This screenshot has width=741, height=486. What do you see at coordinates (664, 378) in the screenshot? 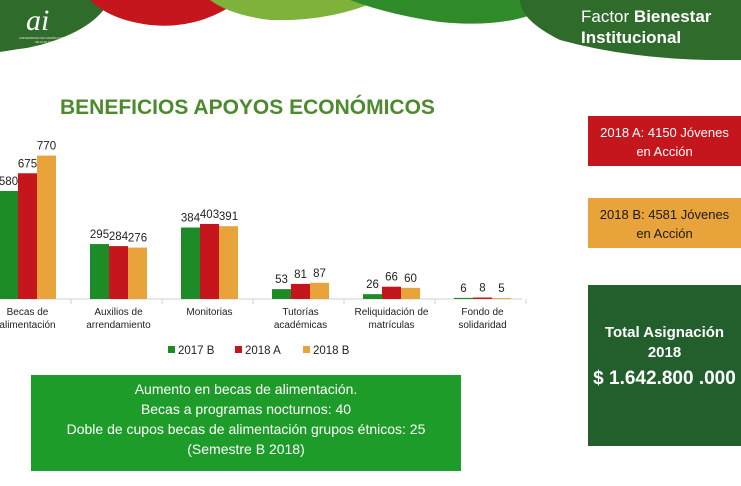
I see `card-total-amount: $ 1.642.800 .000` at bounding box center [664, 378].